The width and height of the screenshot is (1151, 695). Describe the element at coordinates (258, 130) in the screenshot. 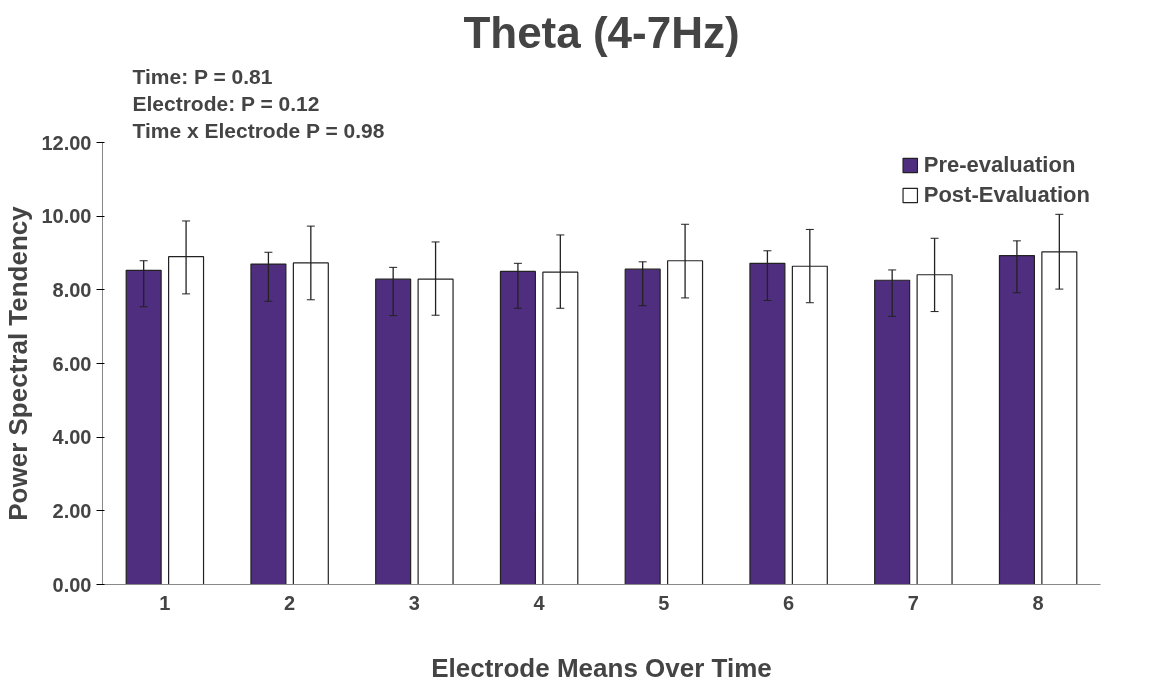

I see `text: Time x Electrode P = 0.98` at that location.